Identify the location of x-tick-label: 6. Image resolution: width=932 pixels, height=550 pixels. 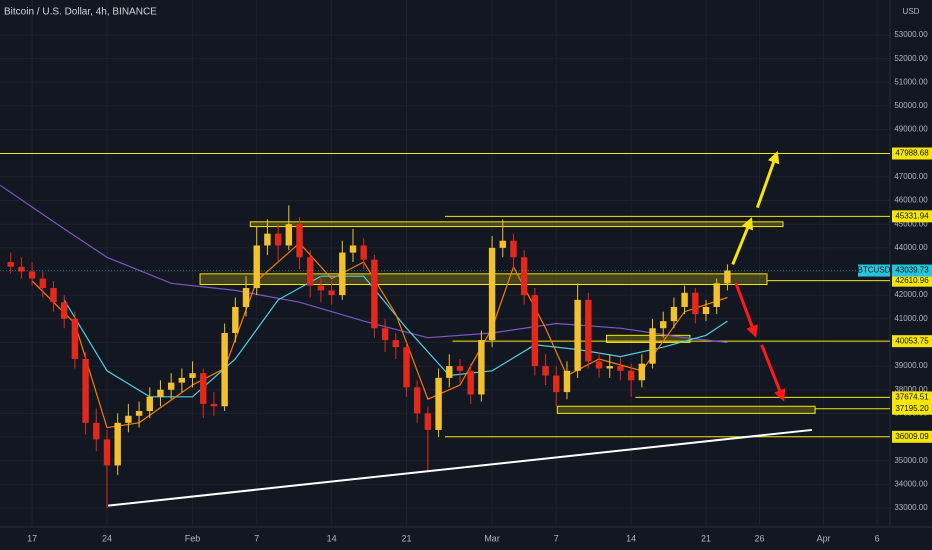
(877, 538).